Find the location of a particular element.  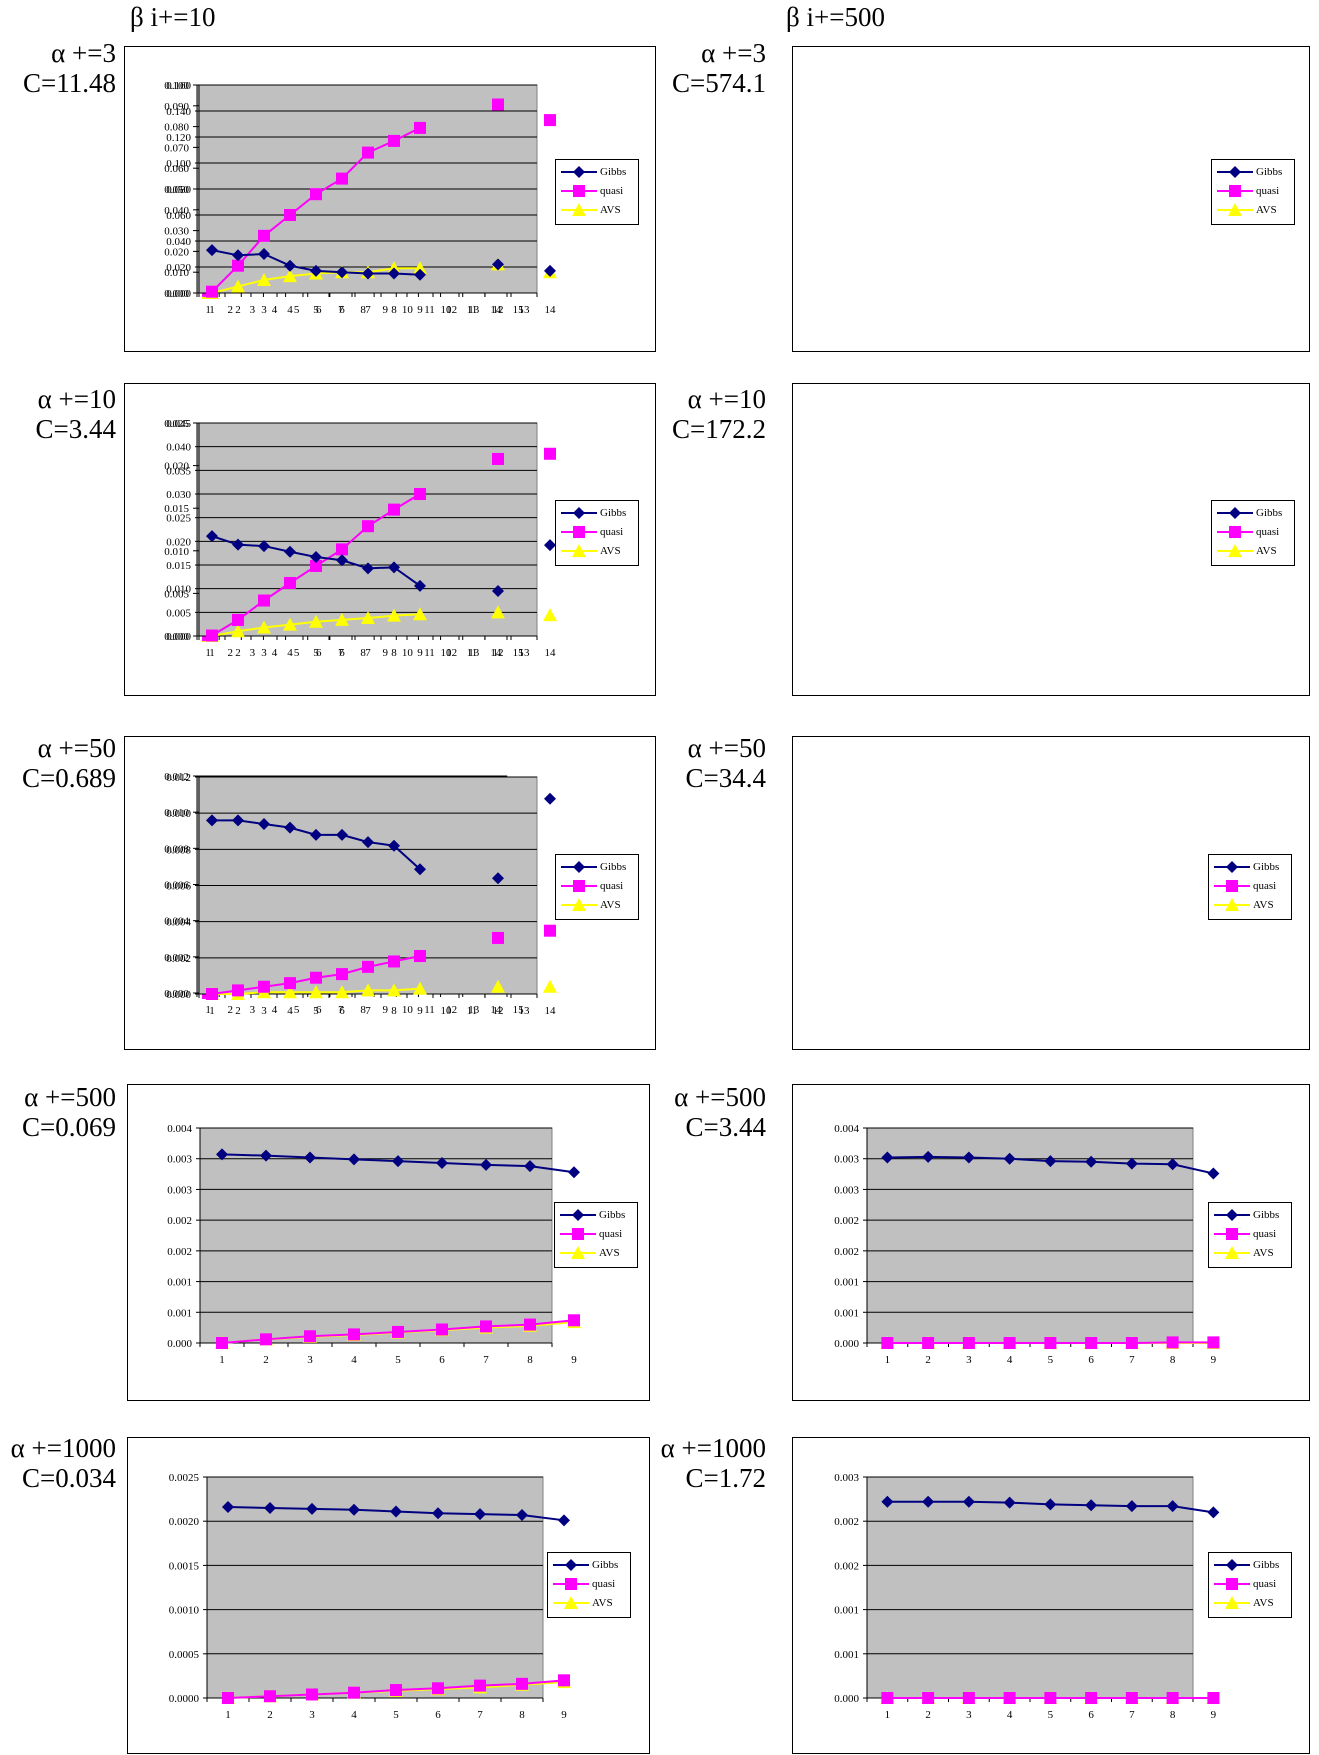

series-quasi is located at coordinates (398, 1331).